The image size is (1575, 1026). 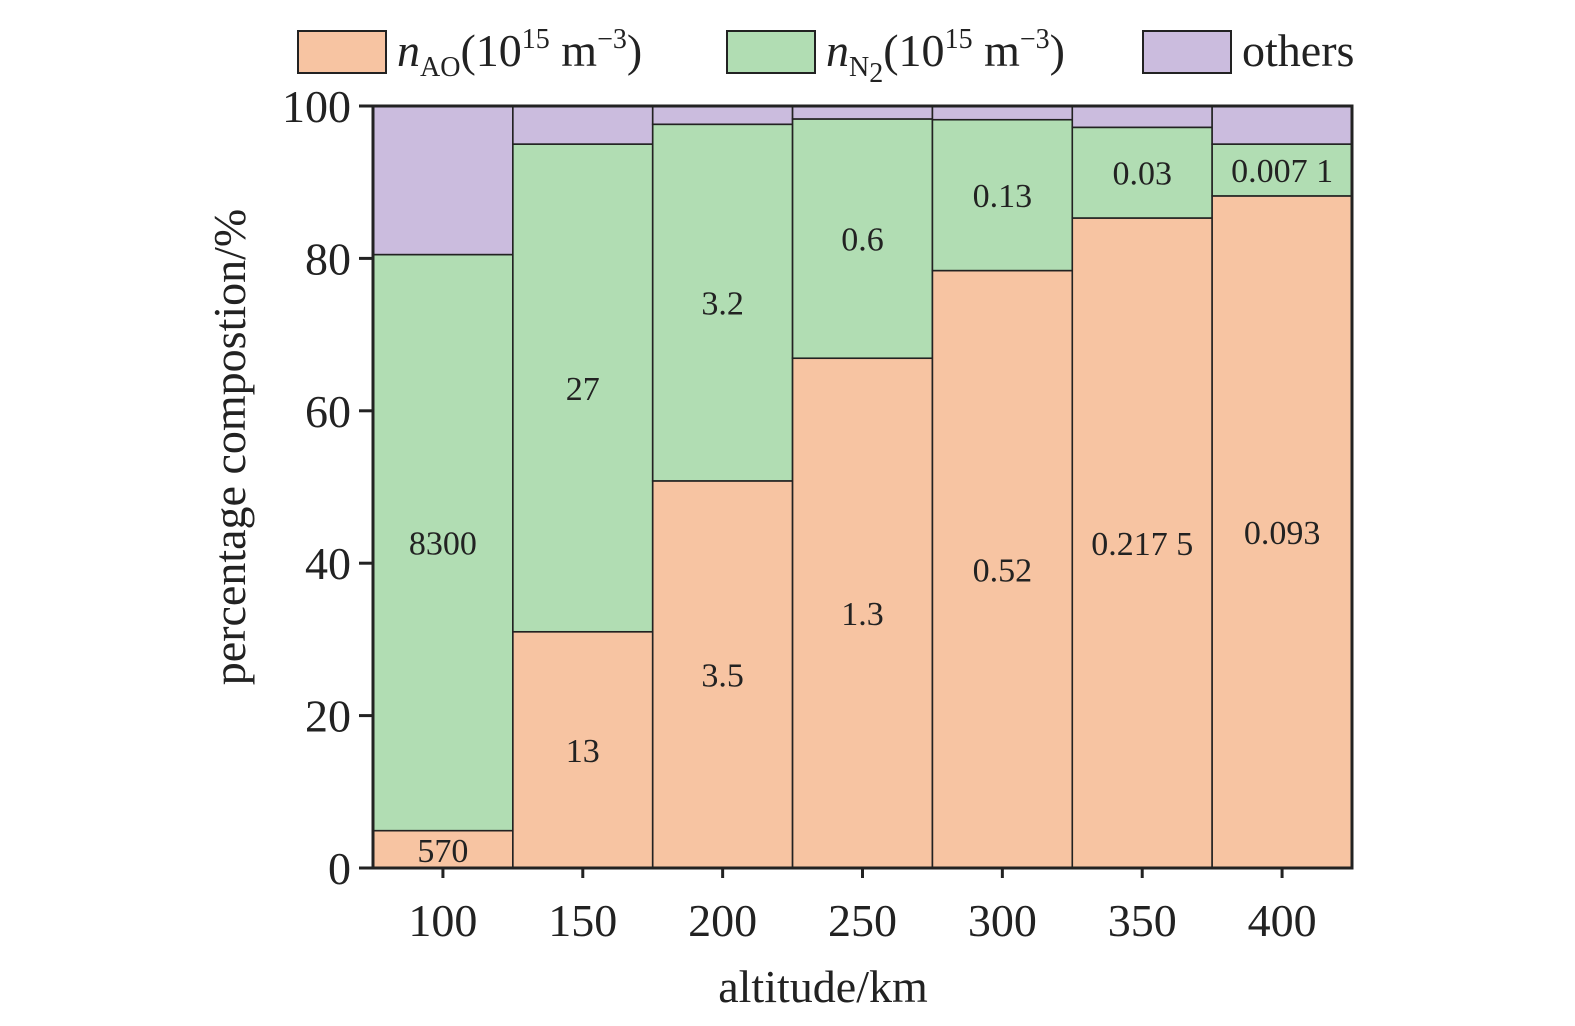 I want to click on y-tick-label-0: 0, so click(x=339, y=868).